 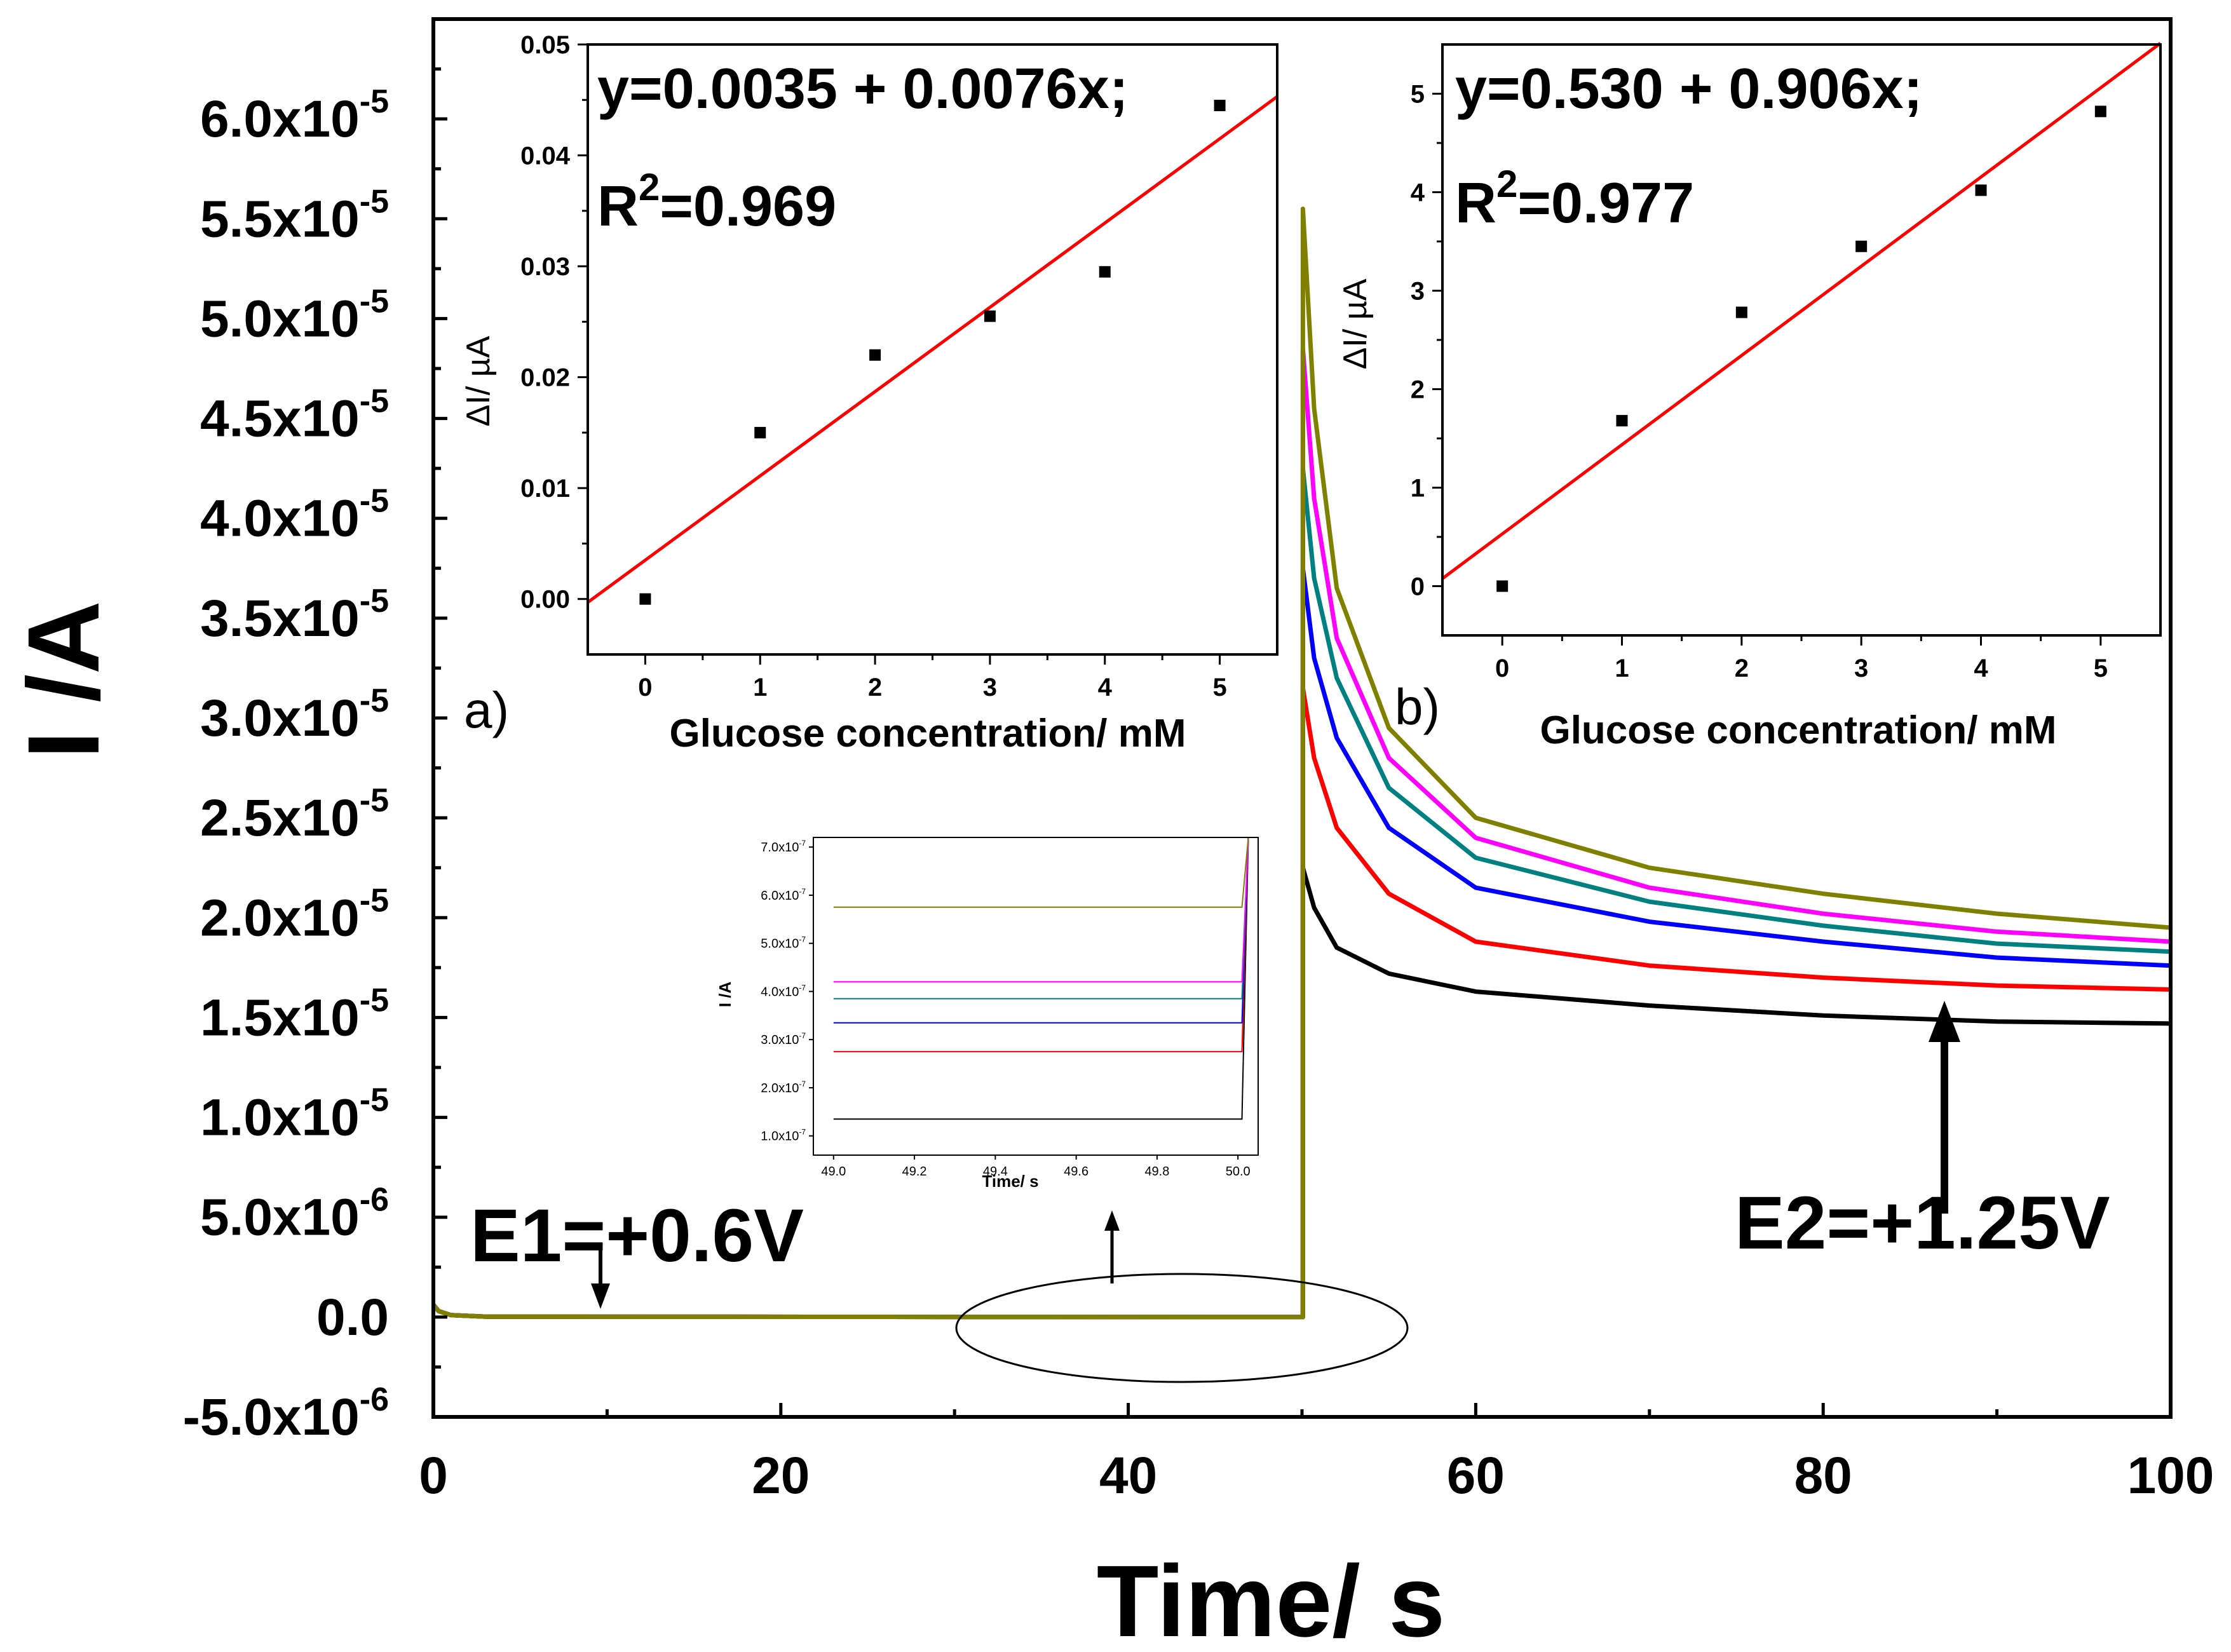 What do you see at coordinates (545, 45) in the screenshot?
I see `inset-a-y-tick-label: 0.05` at bounding box center [545, 45].